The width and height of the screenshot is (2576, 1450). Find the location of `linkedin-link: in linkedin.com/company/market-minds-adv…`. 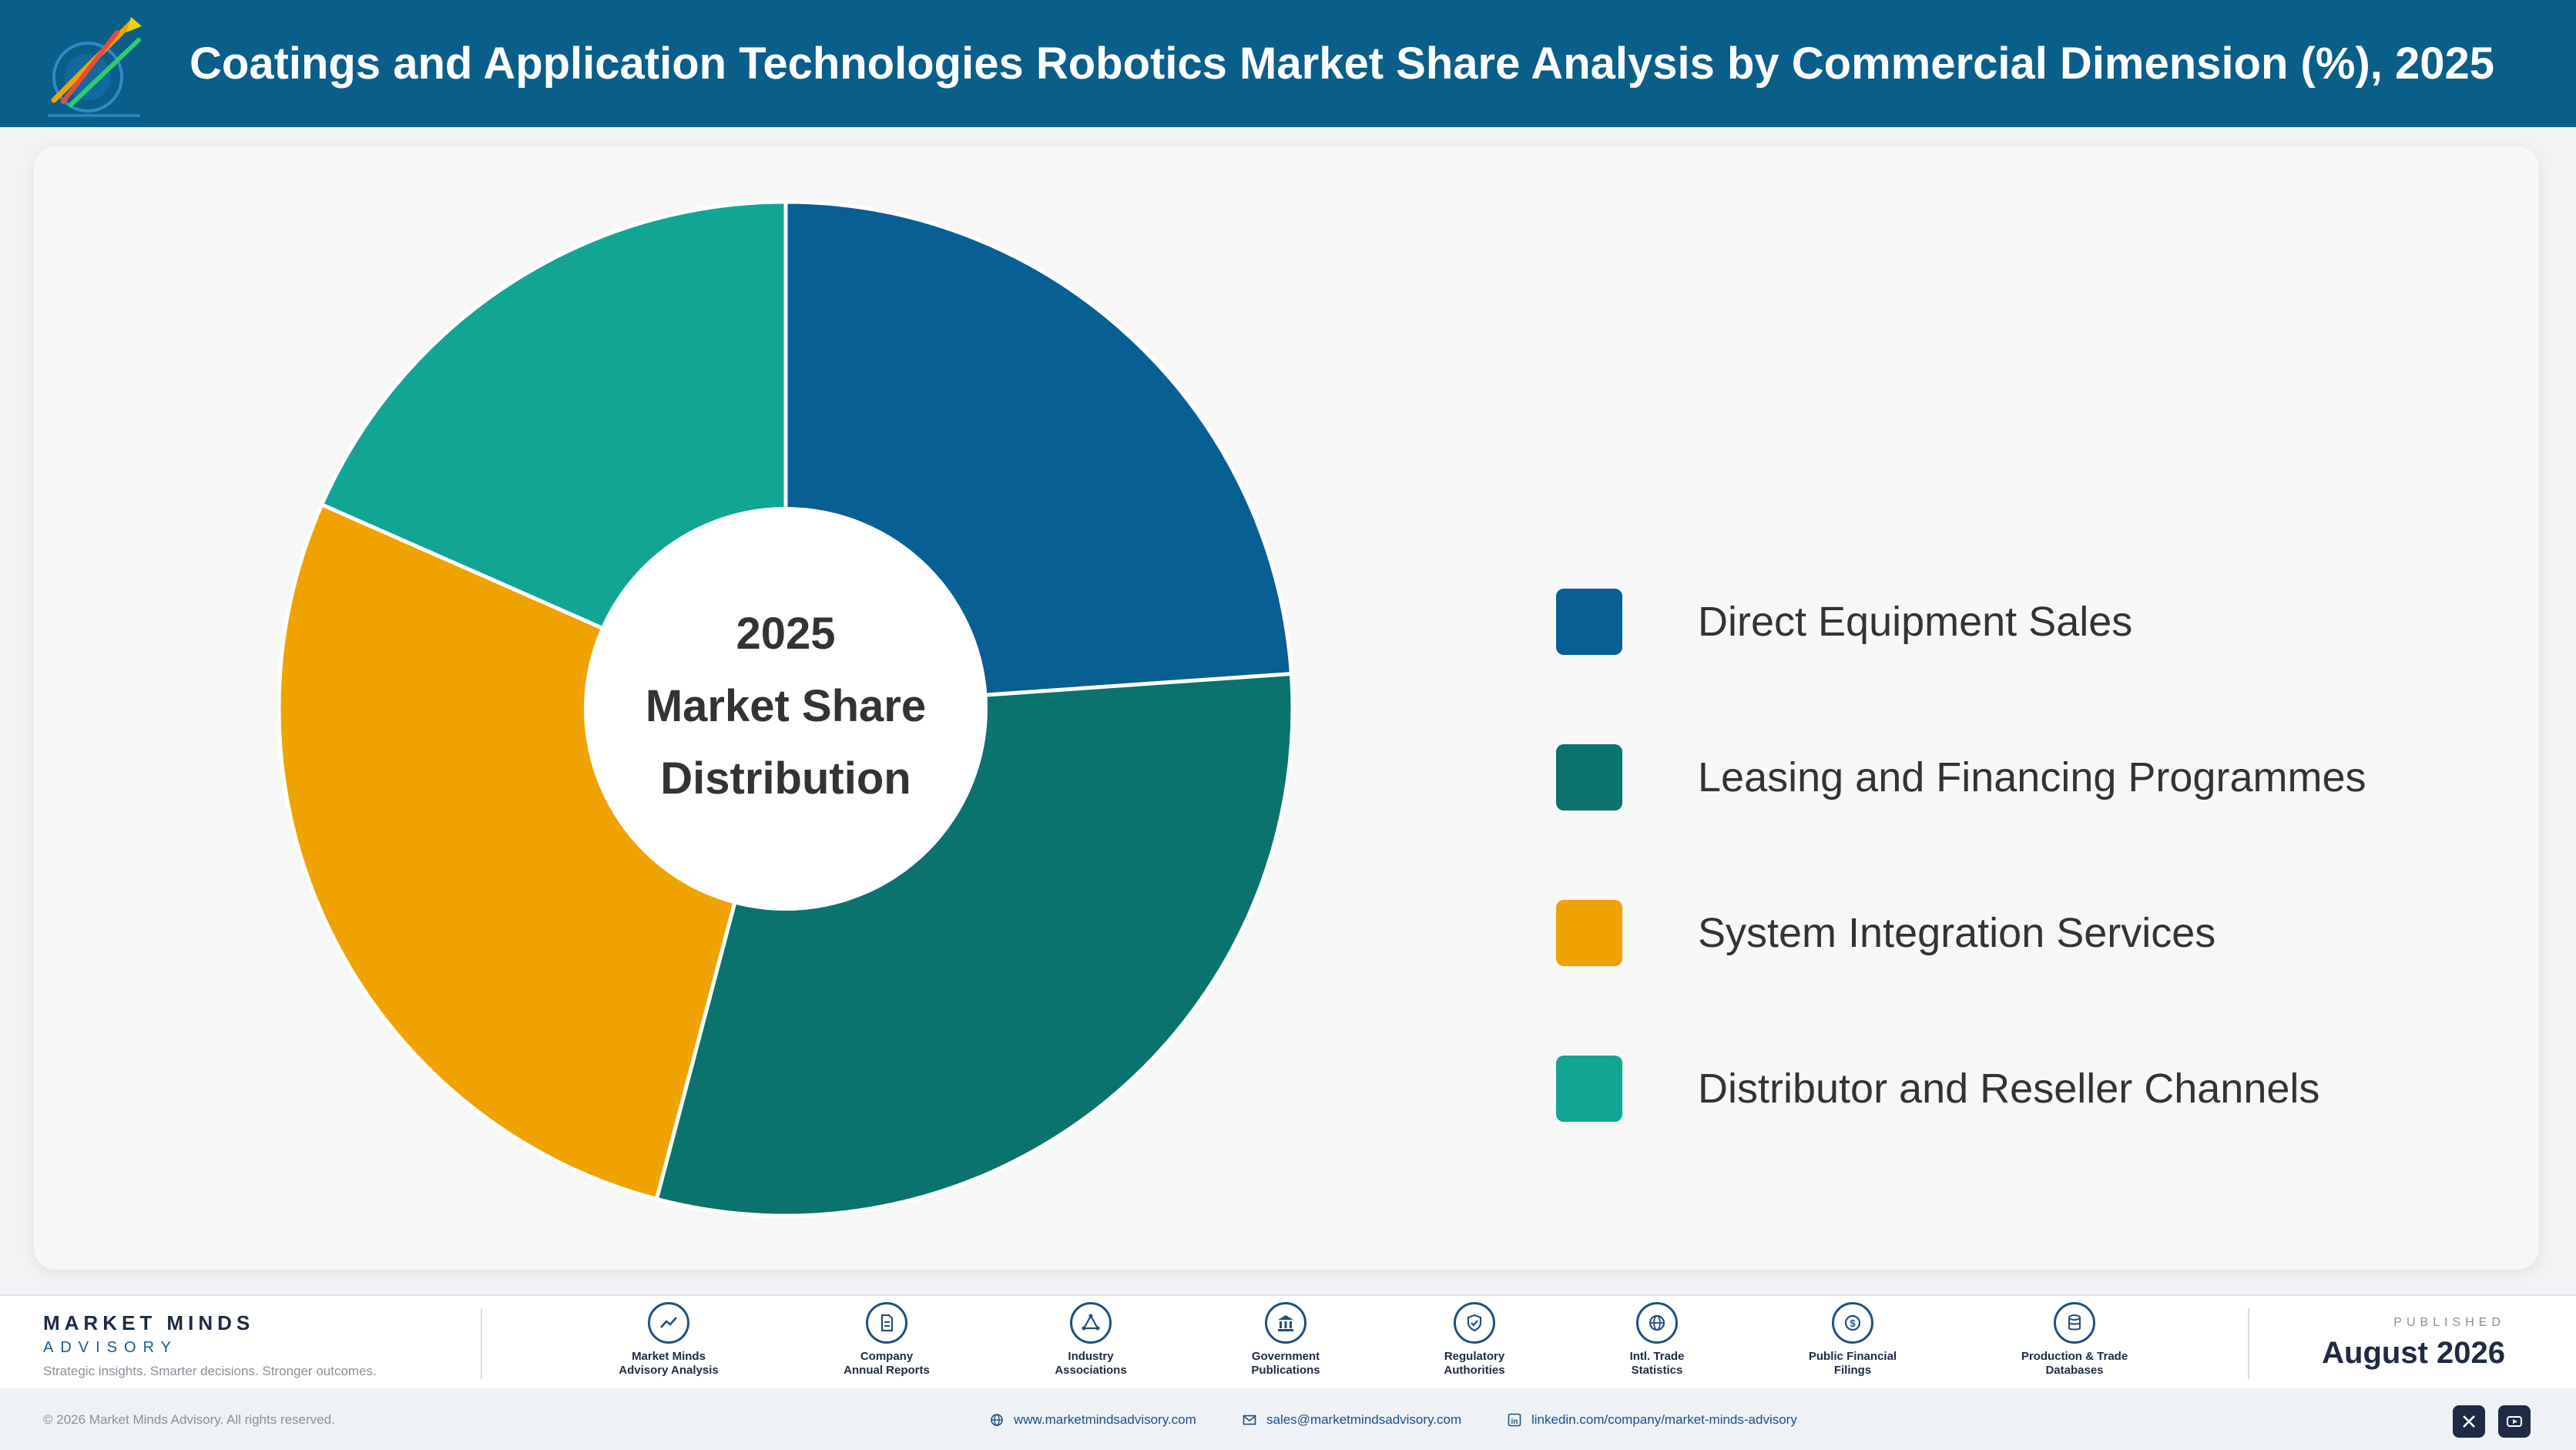

linkedin-link: in linkedin.com/company/market-minds-adv… is located at coordinates (1652, 1420).